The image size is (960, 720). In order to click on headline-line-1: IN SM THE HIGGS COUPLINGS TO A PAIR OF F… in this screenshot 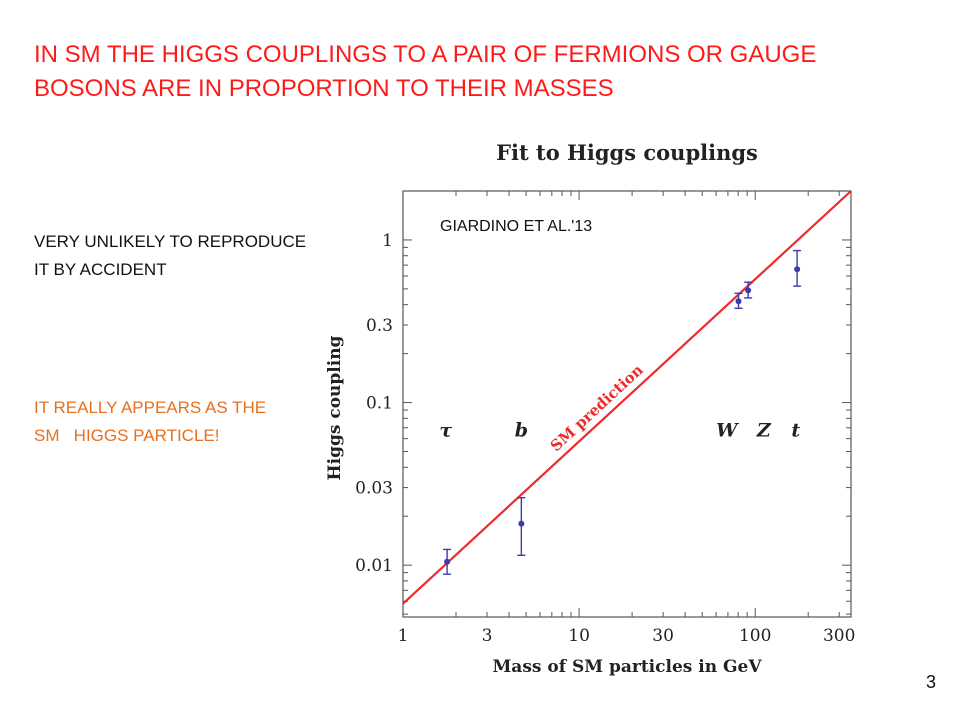, I will do `click(425, 54)`.